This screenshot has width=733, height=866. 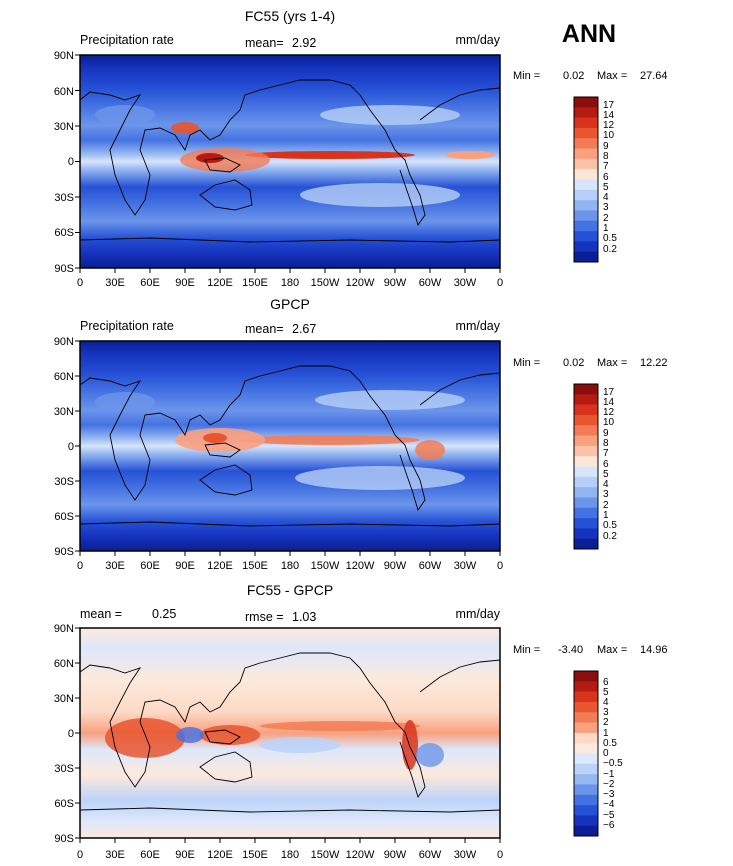 What do you see at coordinates (290, 733) in the screenshot?
I see `map-plot` at bounding box center [290, 733].